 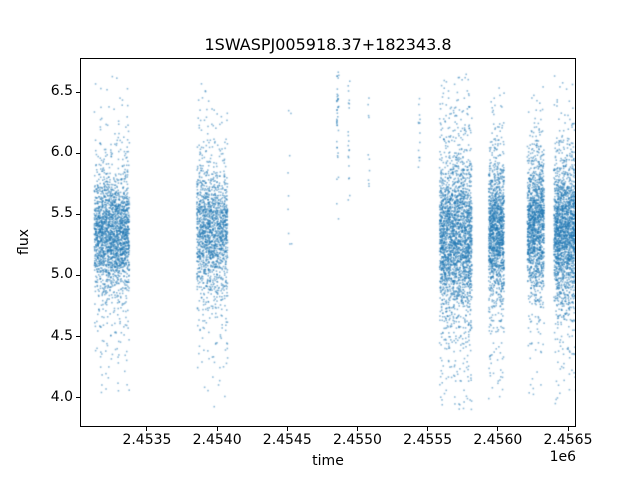 What do you see at coordinates (61, 335) in the screenshot?
I see `y-tick-label: 4.5` at bounding box center [61, 335].